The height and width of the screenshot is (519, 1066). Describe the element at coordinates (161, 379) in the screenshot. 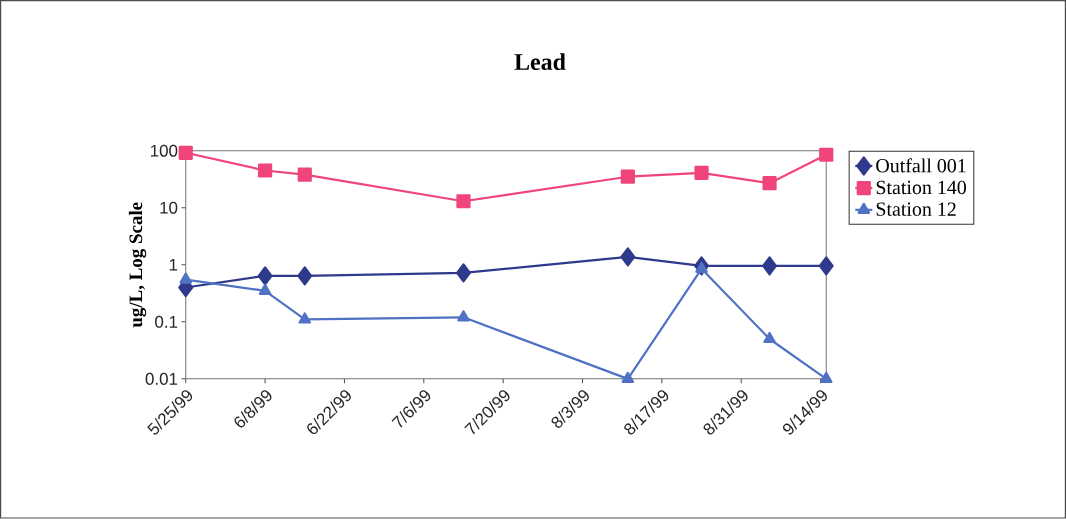

I see `y-tick-label: 0.01` at that location.